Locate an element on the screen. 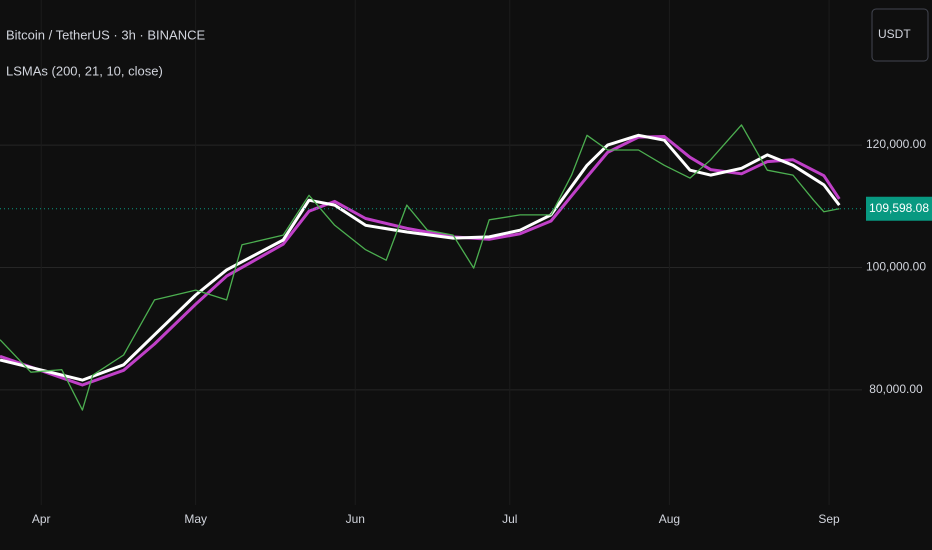 Image resolution: width=932 pixels, height=550 pixels. x-tick-label: Sep is located at coordinates (829, 519).